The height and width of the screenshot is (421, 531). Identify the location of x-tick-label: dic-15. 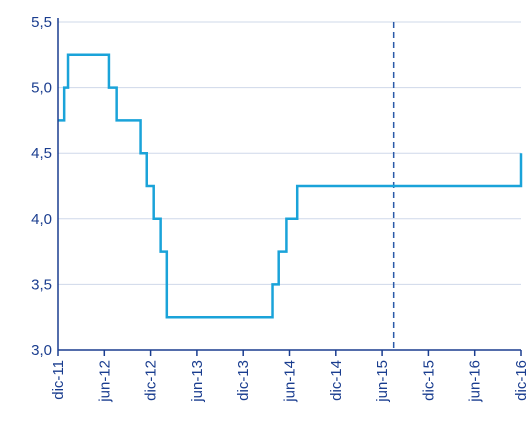
(428, 380).